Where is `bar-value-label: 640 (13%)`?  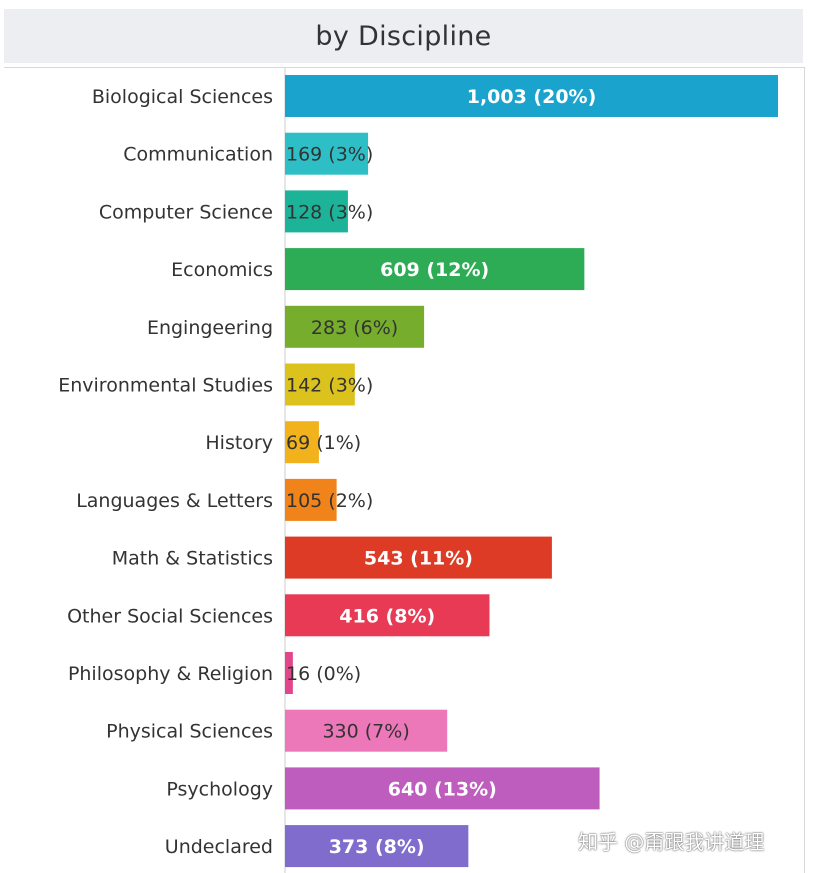
bar-value-label: 640 (13%) is located at coordinates (442, 789).